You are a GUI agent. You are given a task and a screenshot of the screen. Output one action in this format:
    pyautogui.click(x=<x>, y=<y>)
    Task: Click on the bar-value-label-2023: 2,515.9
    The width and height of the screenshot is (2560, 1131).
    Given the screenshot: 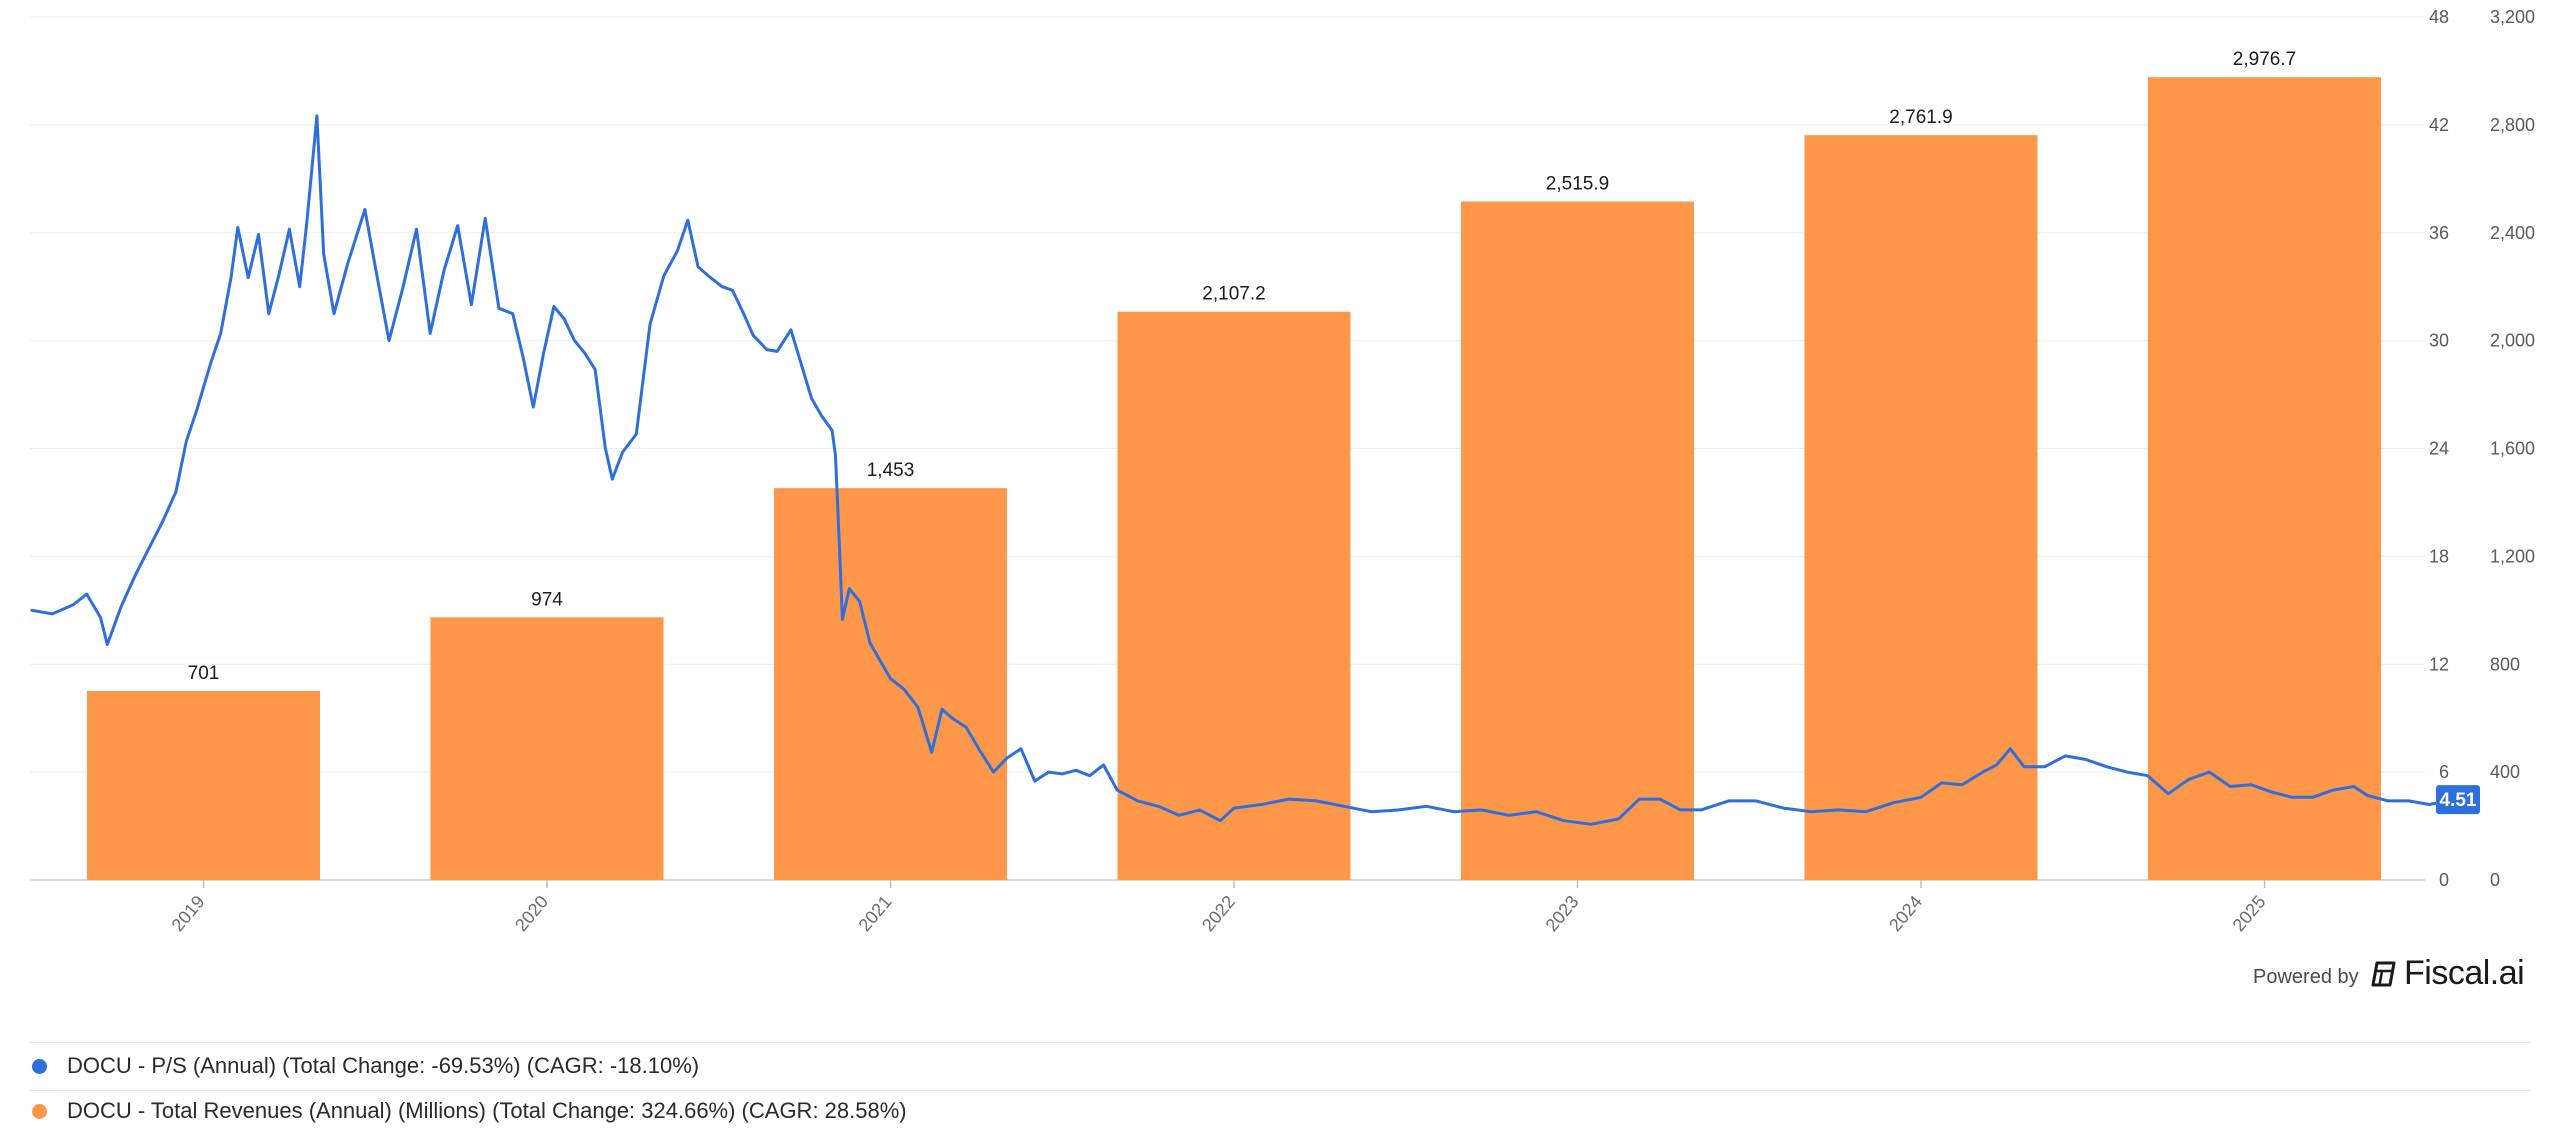 What is the action you would take?
    pyautogui.click(x=1577, y=183)
    